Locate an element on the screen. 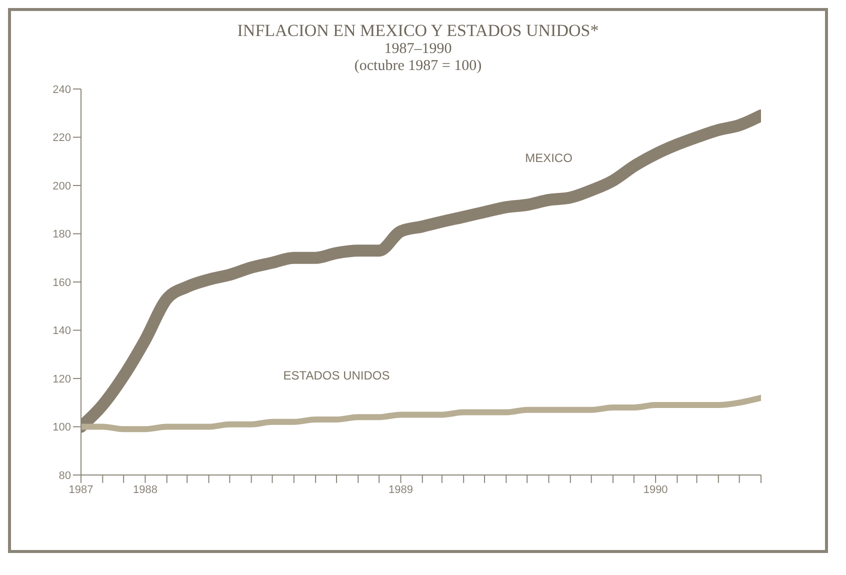 The image size is (846, 575). x-tick-label: 1989 is located at coordinates (400, 490).